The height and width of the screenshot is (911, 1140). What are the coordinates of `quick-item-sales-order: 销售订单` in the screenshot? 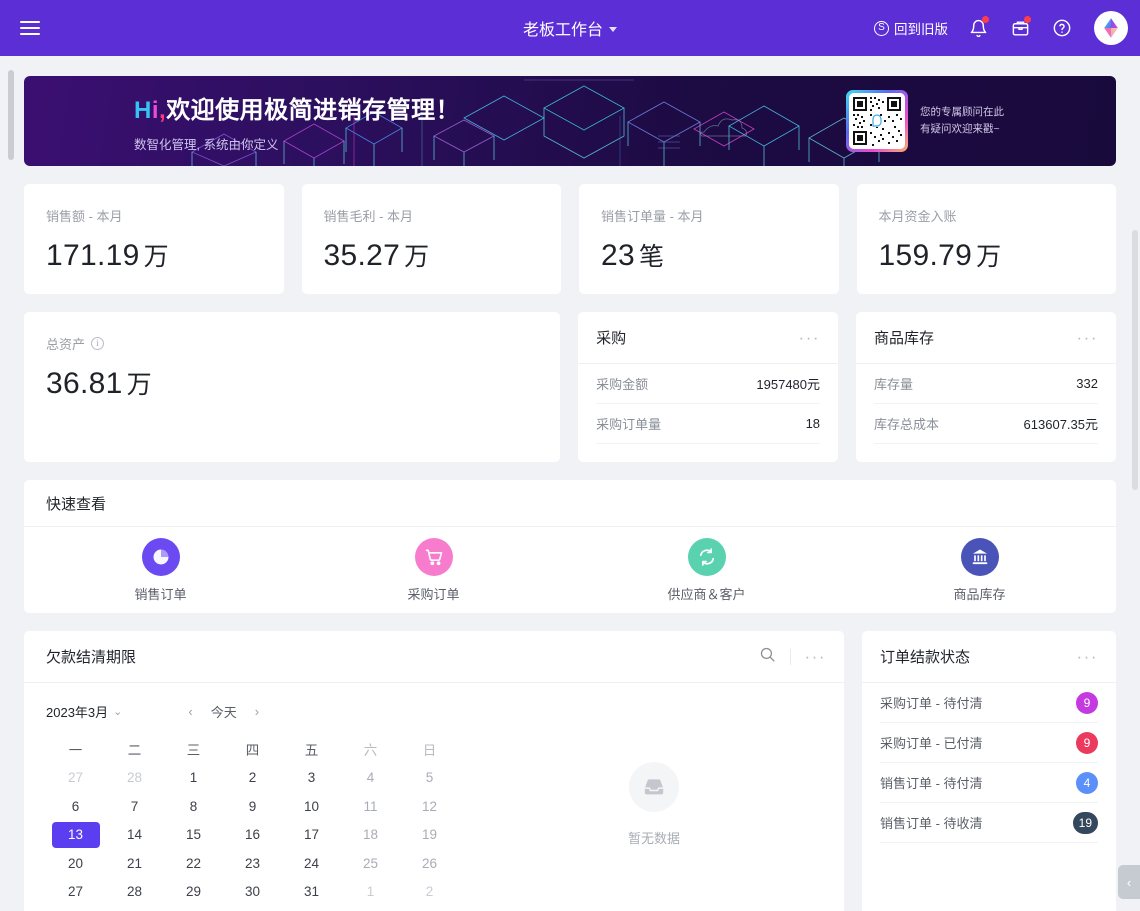 It's located at (160, 570).